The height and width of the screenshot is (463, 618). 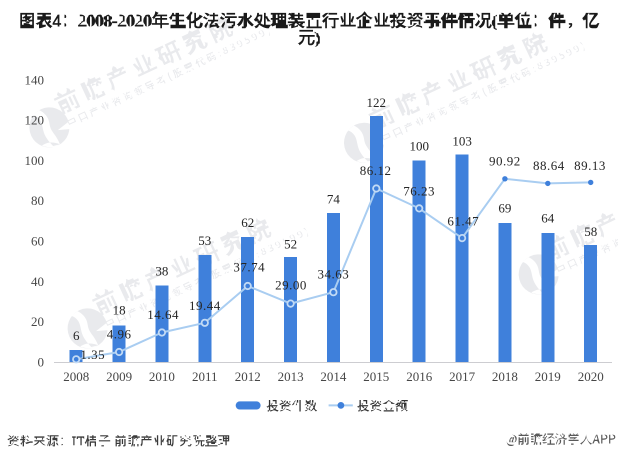 I want to click on svg-text: 140, so click(x=35, y=79).